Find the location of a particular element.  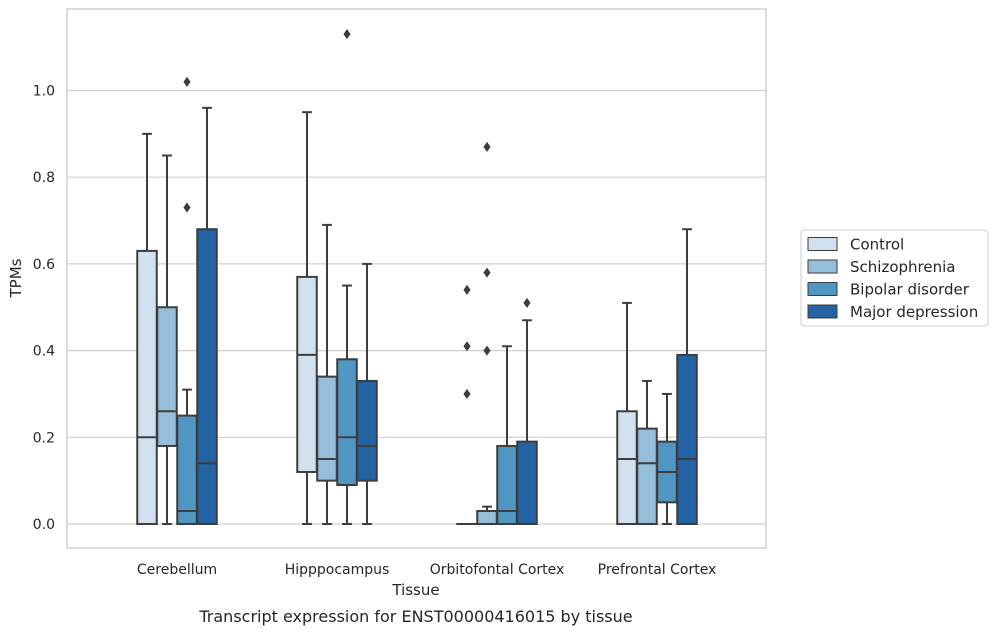

y-tick-label: 0.8 is located at coordinates (44, 178).